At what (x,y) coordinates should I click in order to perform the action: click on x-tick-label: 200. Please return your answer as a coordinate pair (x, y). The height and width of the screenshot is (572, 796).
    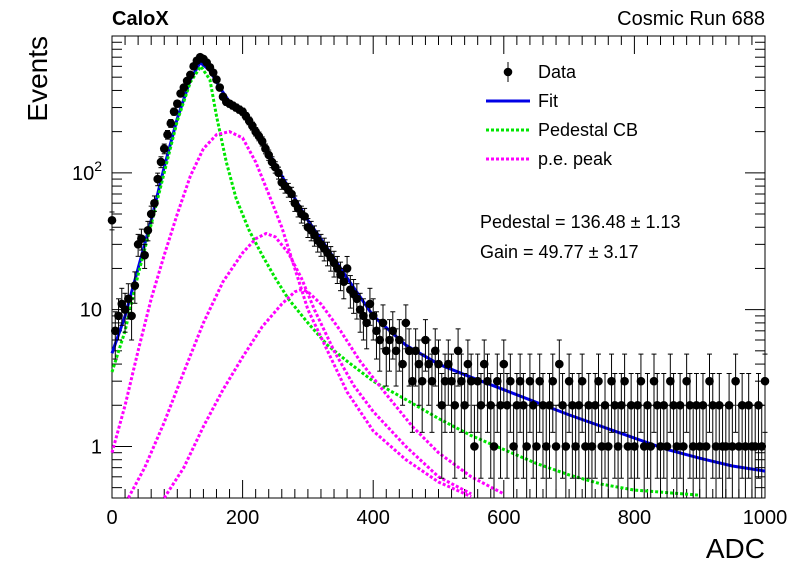
    Looking at the image, I should click on (242, 518).